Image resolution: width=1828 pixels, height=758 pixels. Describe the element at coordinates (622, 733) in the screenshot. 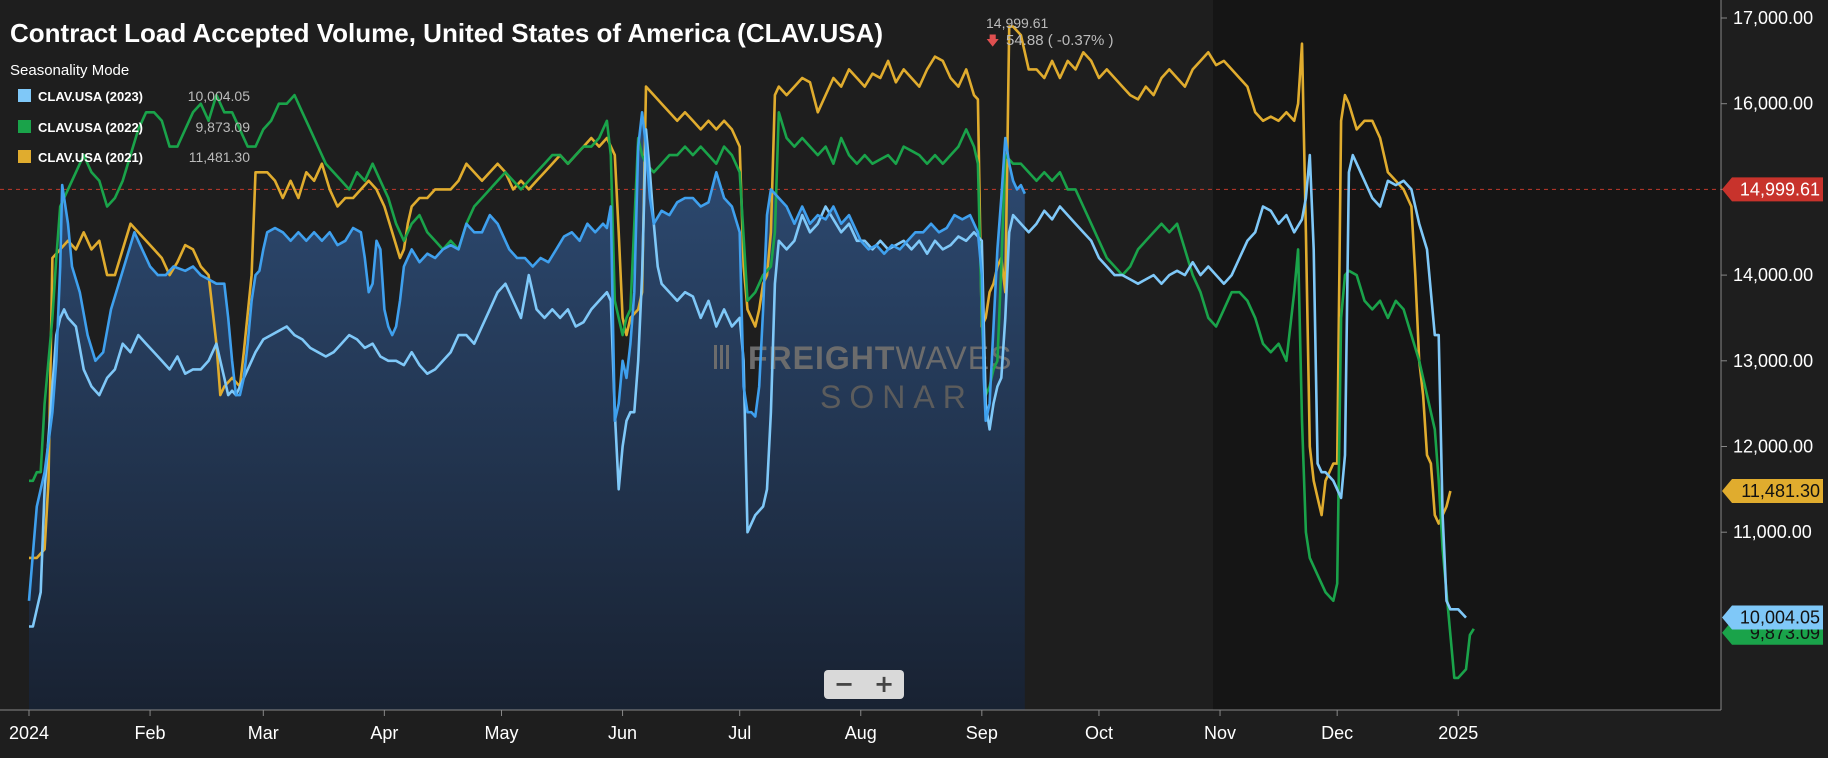

I see `x-tick-label: Jun` at that location.